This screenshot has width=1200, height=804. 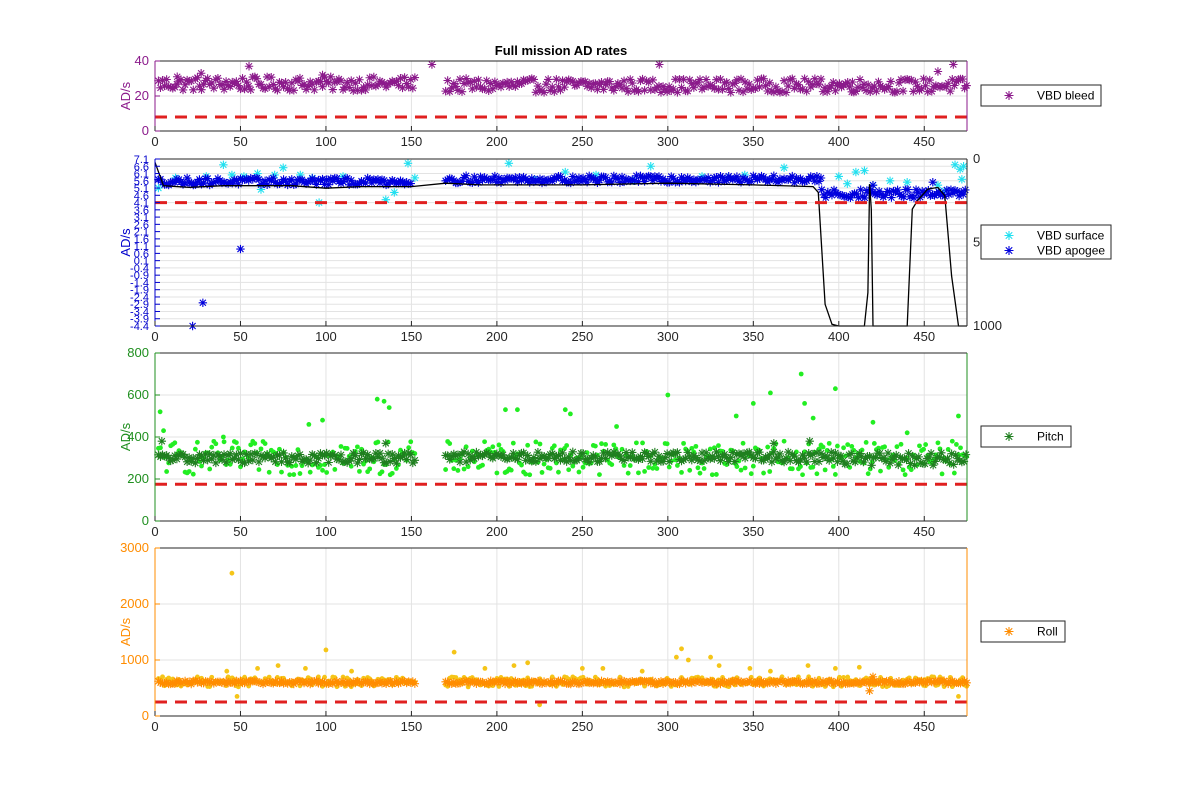 What do you see at coordinates (240, 336) in the screenshot?
I see `x-tick-label: 50` at bounding box center [240, 336].